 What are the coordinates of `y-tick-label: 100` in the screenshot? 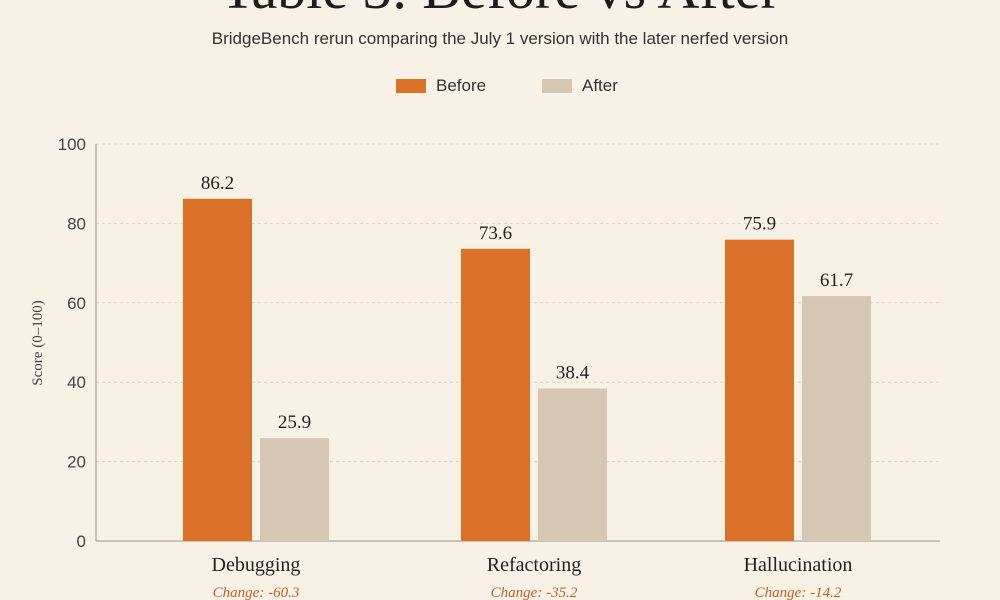 It's located at (72, 144).